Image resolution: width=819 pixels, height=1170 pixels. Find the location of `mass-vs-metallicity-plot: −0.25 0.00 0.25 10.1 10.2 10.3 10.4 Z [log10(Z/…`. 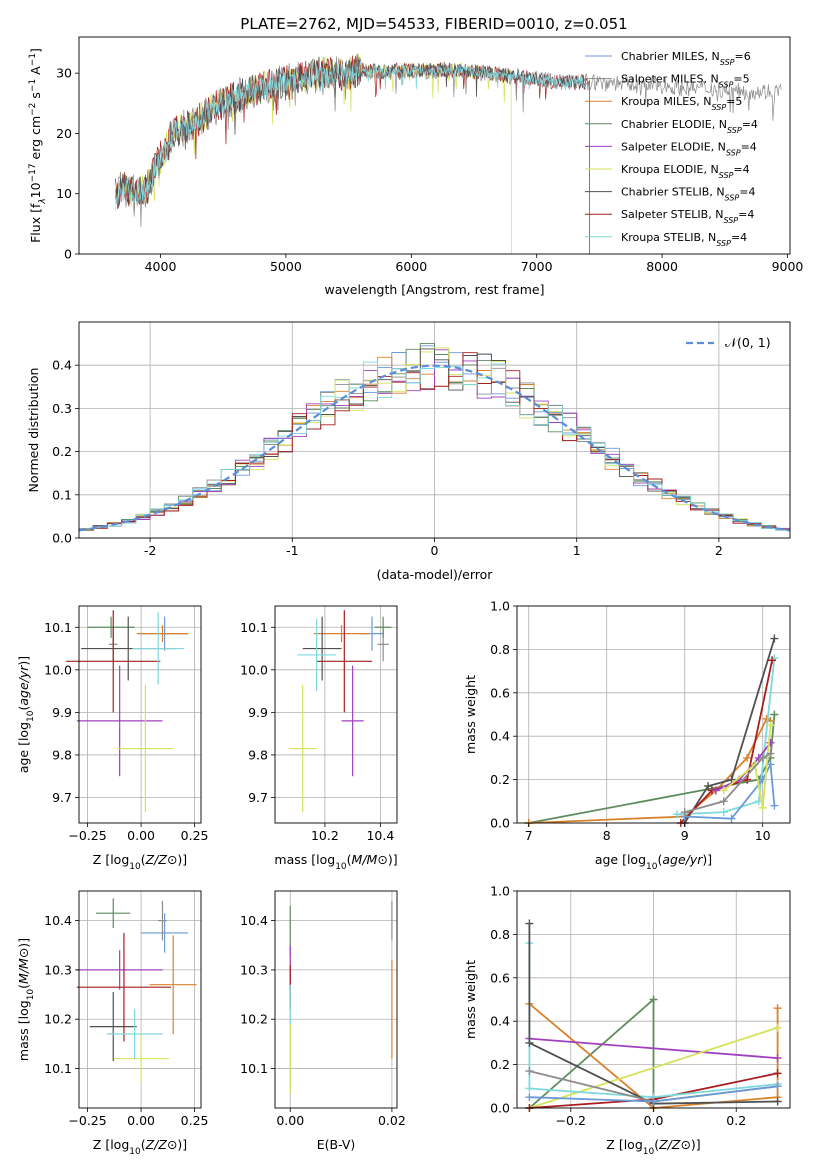

mass-vs-metallicity-plot: −0.25 0.00 0.25 10.1 10.2 10.3 10.4 Z [log10(Z/… is located at coordinates (112, 1023).